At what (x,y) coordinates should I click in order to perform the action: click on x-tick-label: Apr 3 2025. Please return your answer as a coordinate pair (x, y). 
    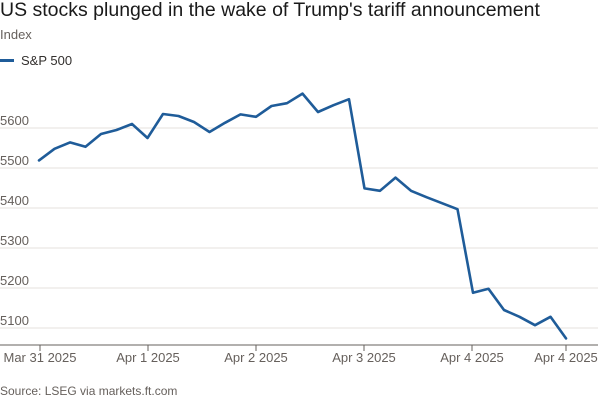
    Looking at the image, I should click on (364, 357).